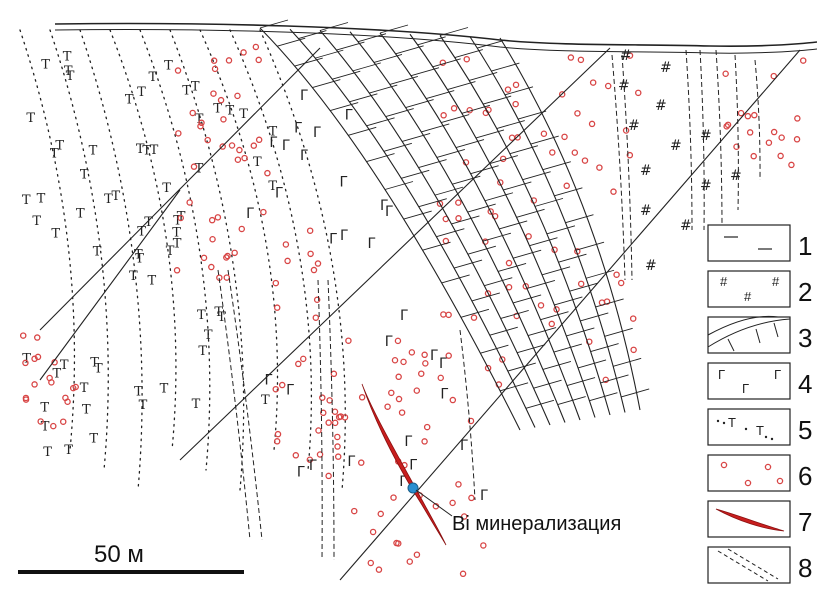 This screenshot has width=817, height=603. Describe the element at coordinates (805, 246) in the screenshot. I see `legend-number: 1` at that location.